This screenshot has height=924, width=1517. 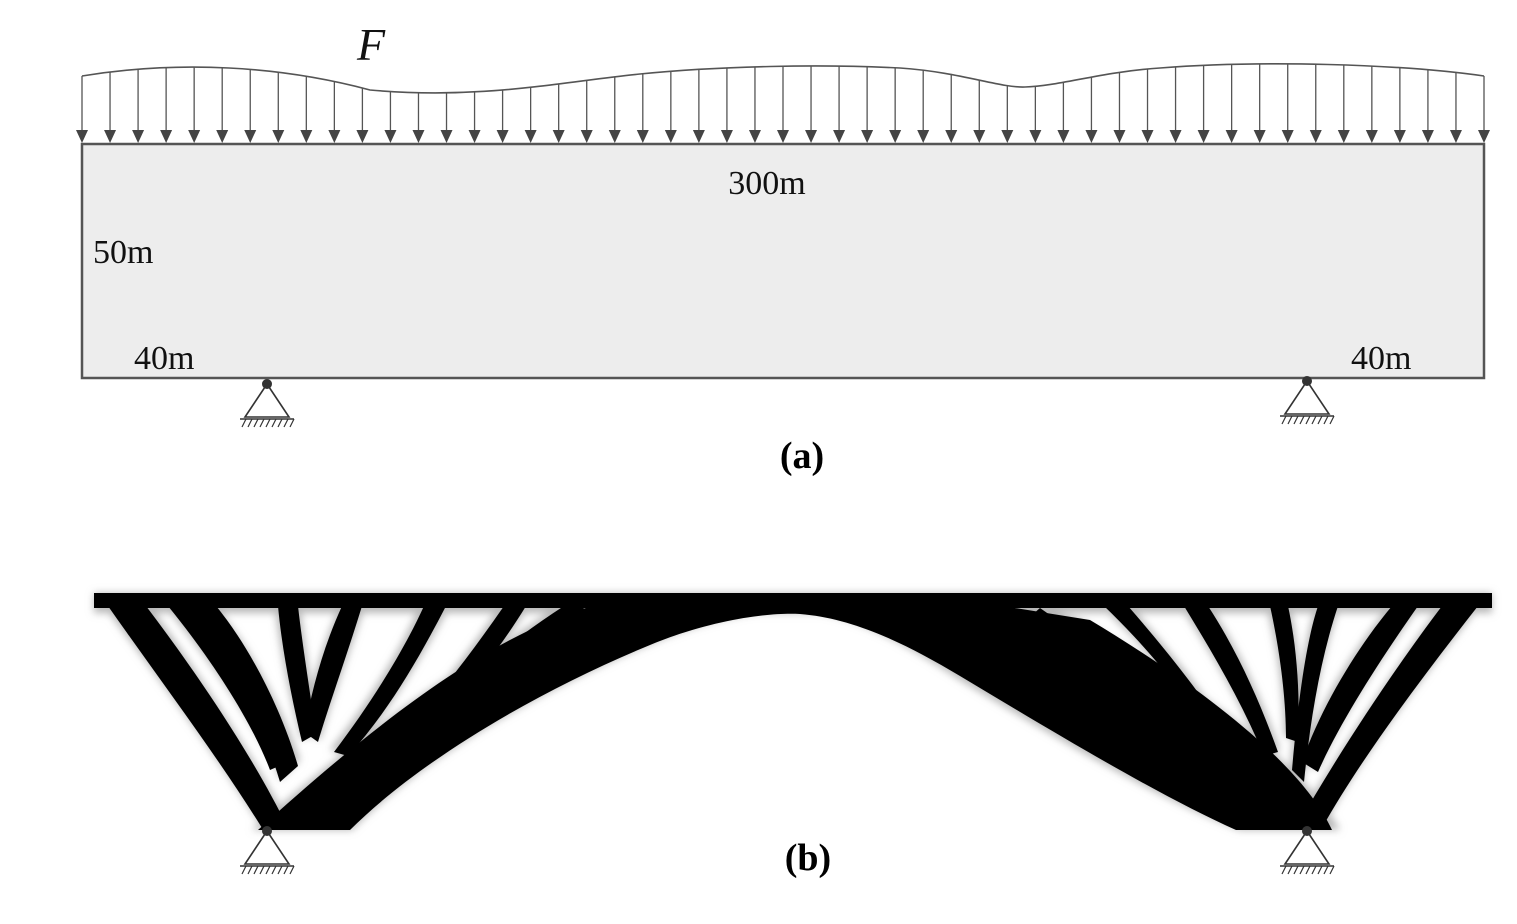 What do you see at coordinates (164, 358) in the screenshot?
I see `left-offset-label: 40m` at bounding box center [164, 358].